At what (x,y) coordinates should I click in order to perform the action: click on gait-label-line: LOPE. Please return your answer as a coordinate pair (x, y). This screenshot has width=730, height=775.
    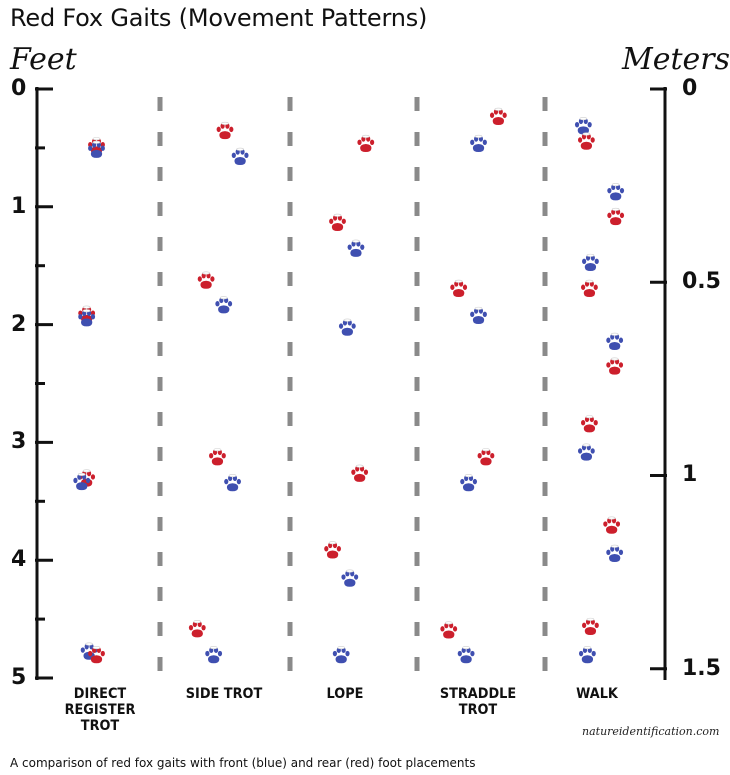
    Looking at the image, I should click on (345, 694).